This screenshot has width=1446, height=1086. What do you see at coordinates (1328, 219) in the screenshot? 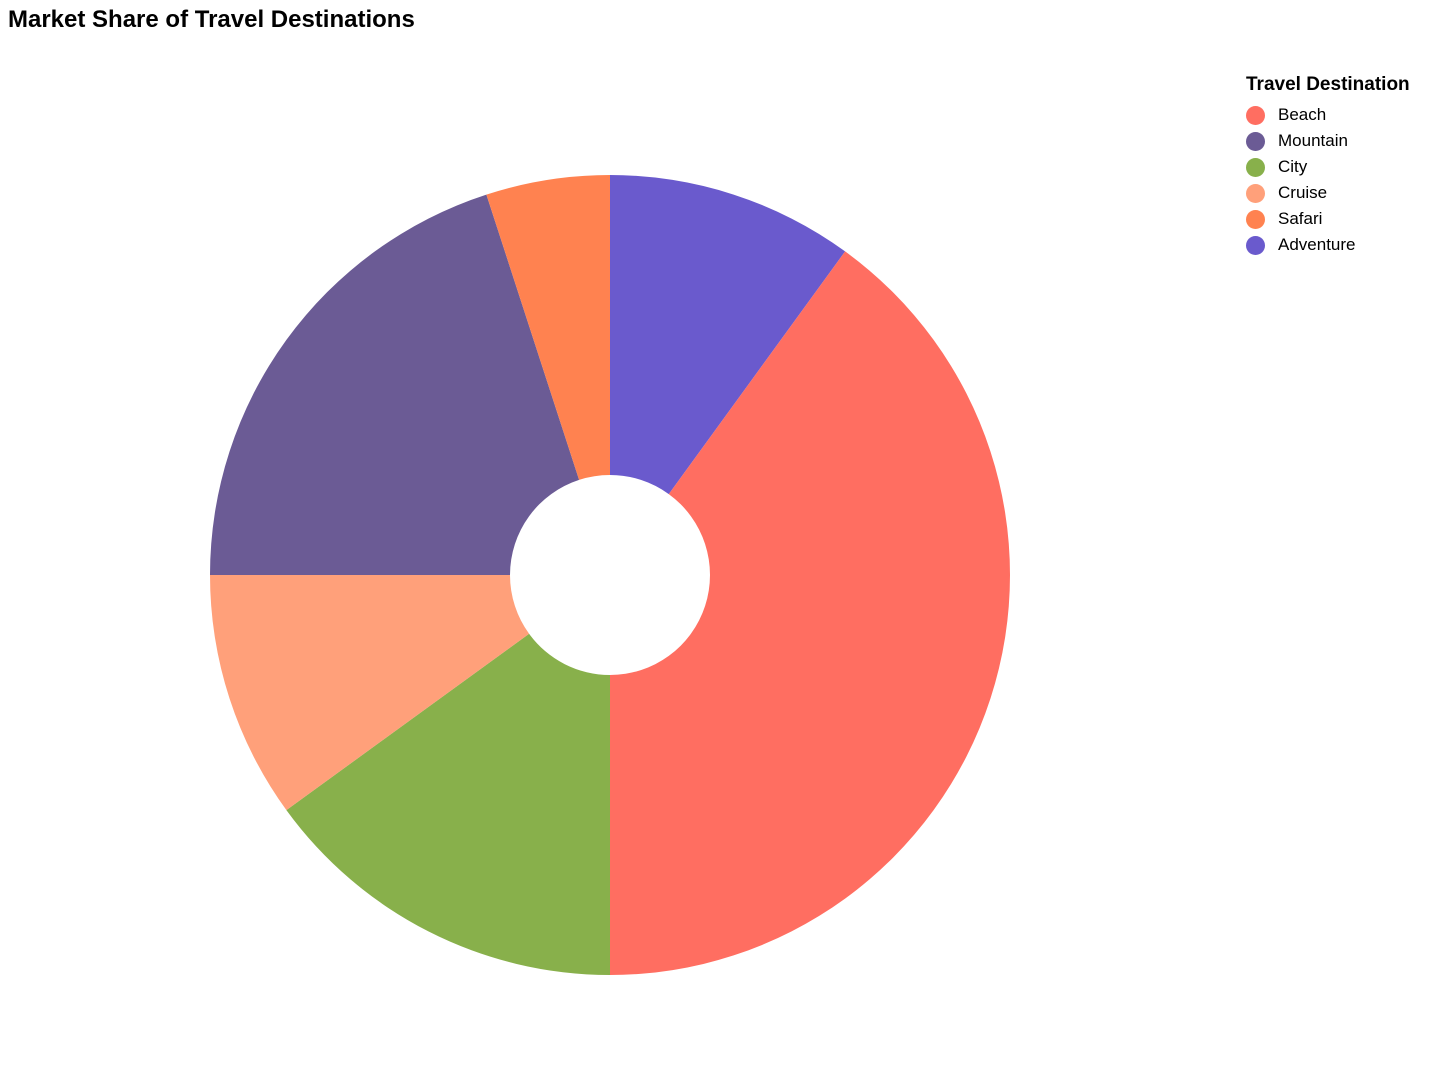
I see `legend-item-safari: Safari` at bounding box center [1328, 219].